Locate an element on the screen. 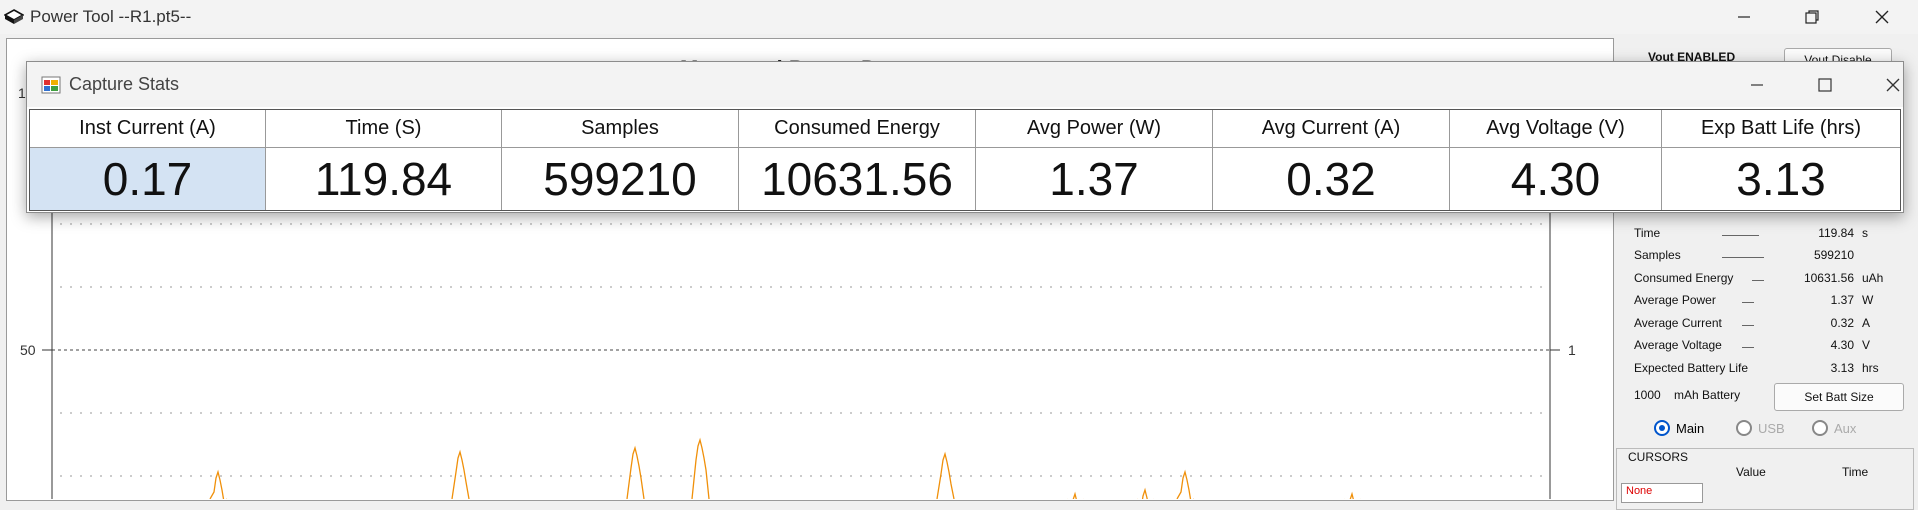 This screenshot has height=510, width=1918. restore-icon is located at coordinates (1812, 17).